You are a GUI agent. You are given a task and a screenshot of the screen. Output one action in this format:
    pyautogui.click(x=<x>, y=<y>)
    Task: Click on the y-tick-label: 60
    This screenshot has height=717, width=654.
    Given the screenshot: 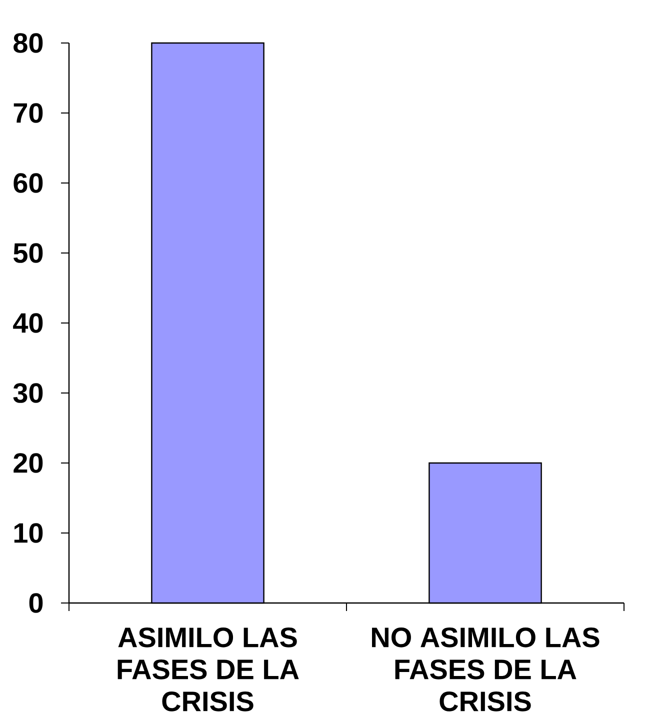 What is the action you would take?
    pyautogui.click(x=28, y=183)
    